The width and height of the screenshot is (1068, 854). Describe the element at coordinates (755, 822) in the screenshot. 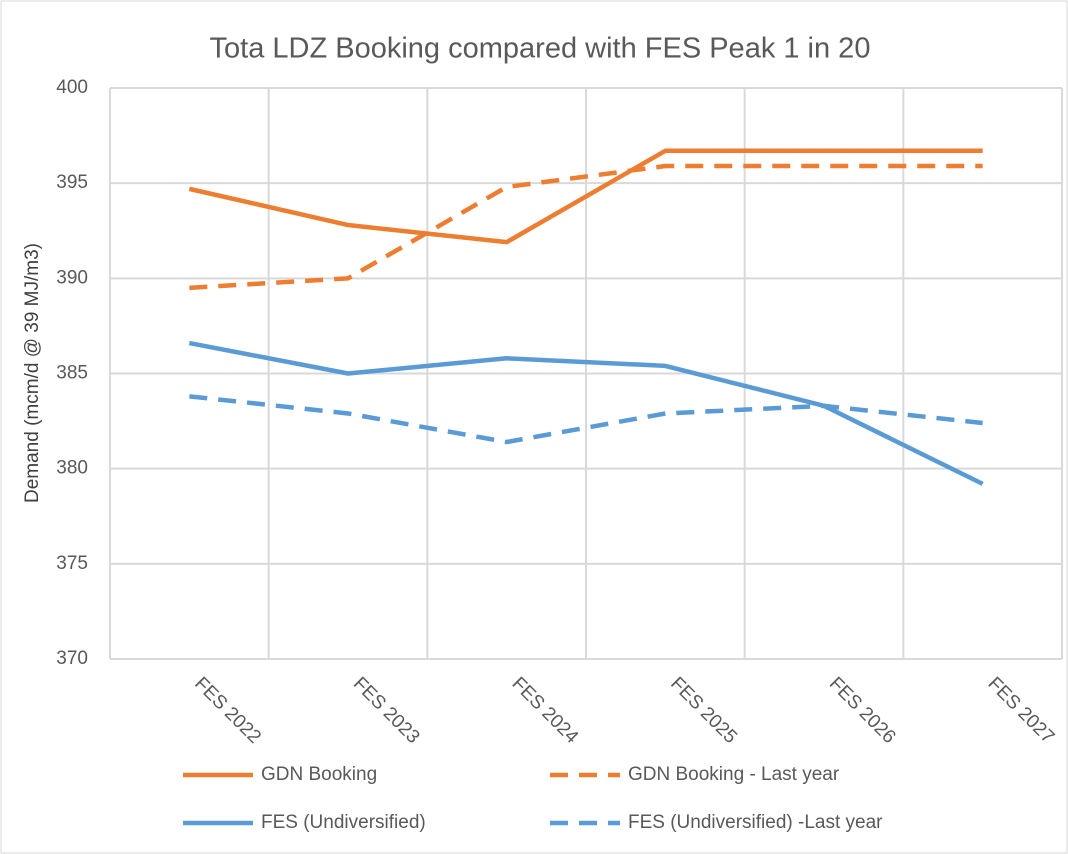

I see `legend-label: FES (Undiversified) -Last year` at that location.